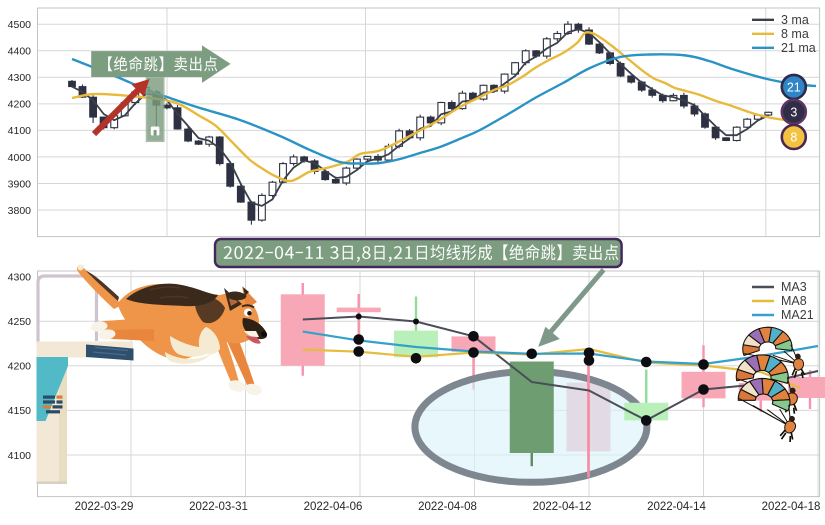 The image size is (825, 525). Describe the element at coordinates (20, 184) in the screenshot. I see `svg-text: 3900` at that location.